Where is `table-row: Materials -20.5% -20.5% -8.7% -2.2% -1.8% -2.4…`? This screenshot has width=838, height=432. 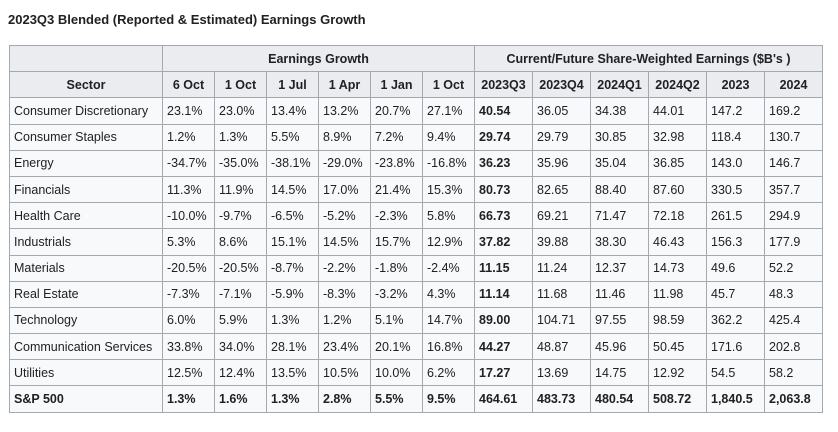
table-row: Materials -20.5% -20.5% -8.7% -2.2% -1.8% -2.4… is located at coordinates (416, 268).